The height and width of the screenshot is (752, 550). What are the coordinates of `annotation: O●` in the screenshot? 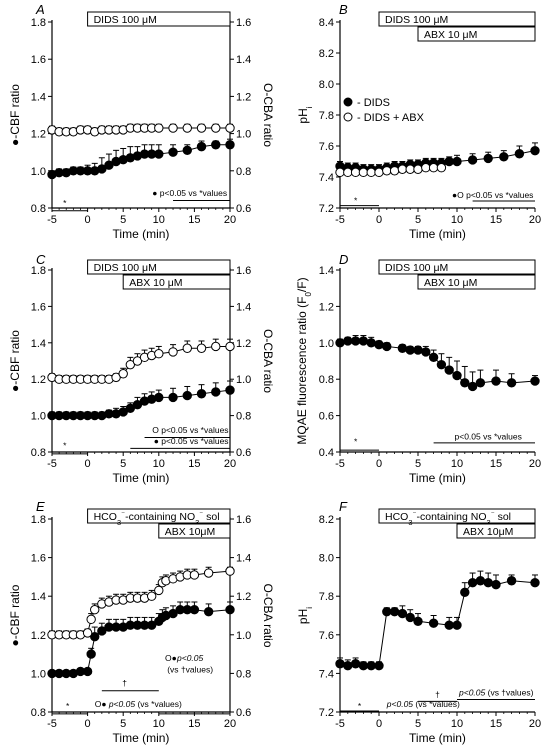 It's located at (171, 658).